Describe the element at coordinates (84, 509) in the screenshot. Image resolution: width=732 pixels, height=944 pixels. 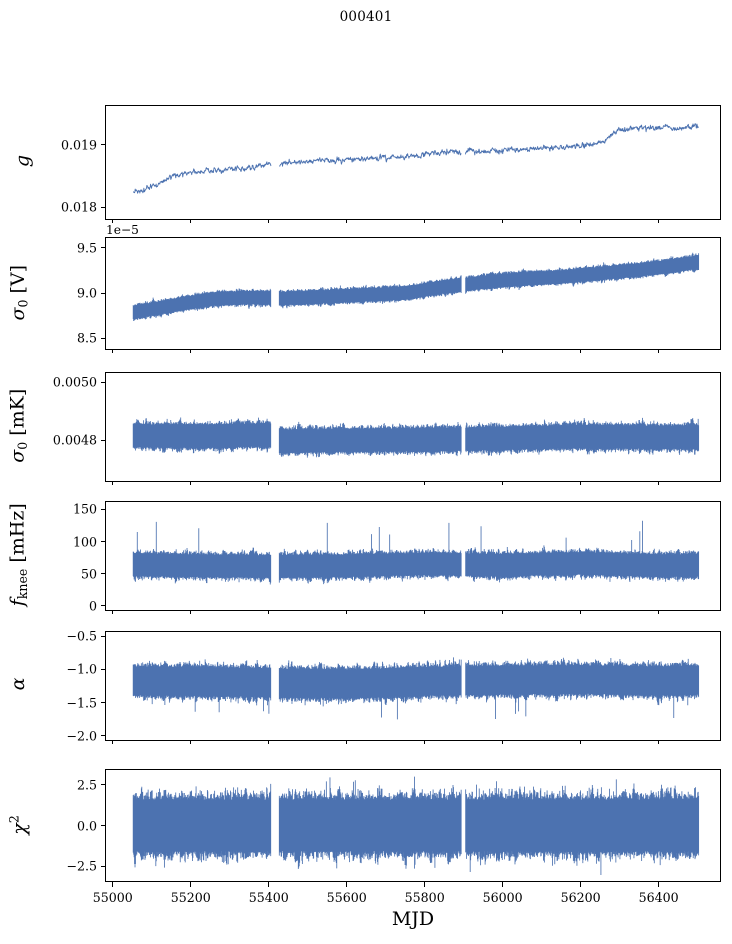
I see `y-tick-label-fknee-3: 150` at that location.